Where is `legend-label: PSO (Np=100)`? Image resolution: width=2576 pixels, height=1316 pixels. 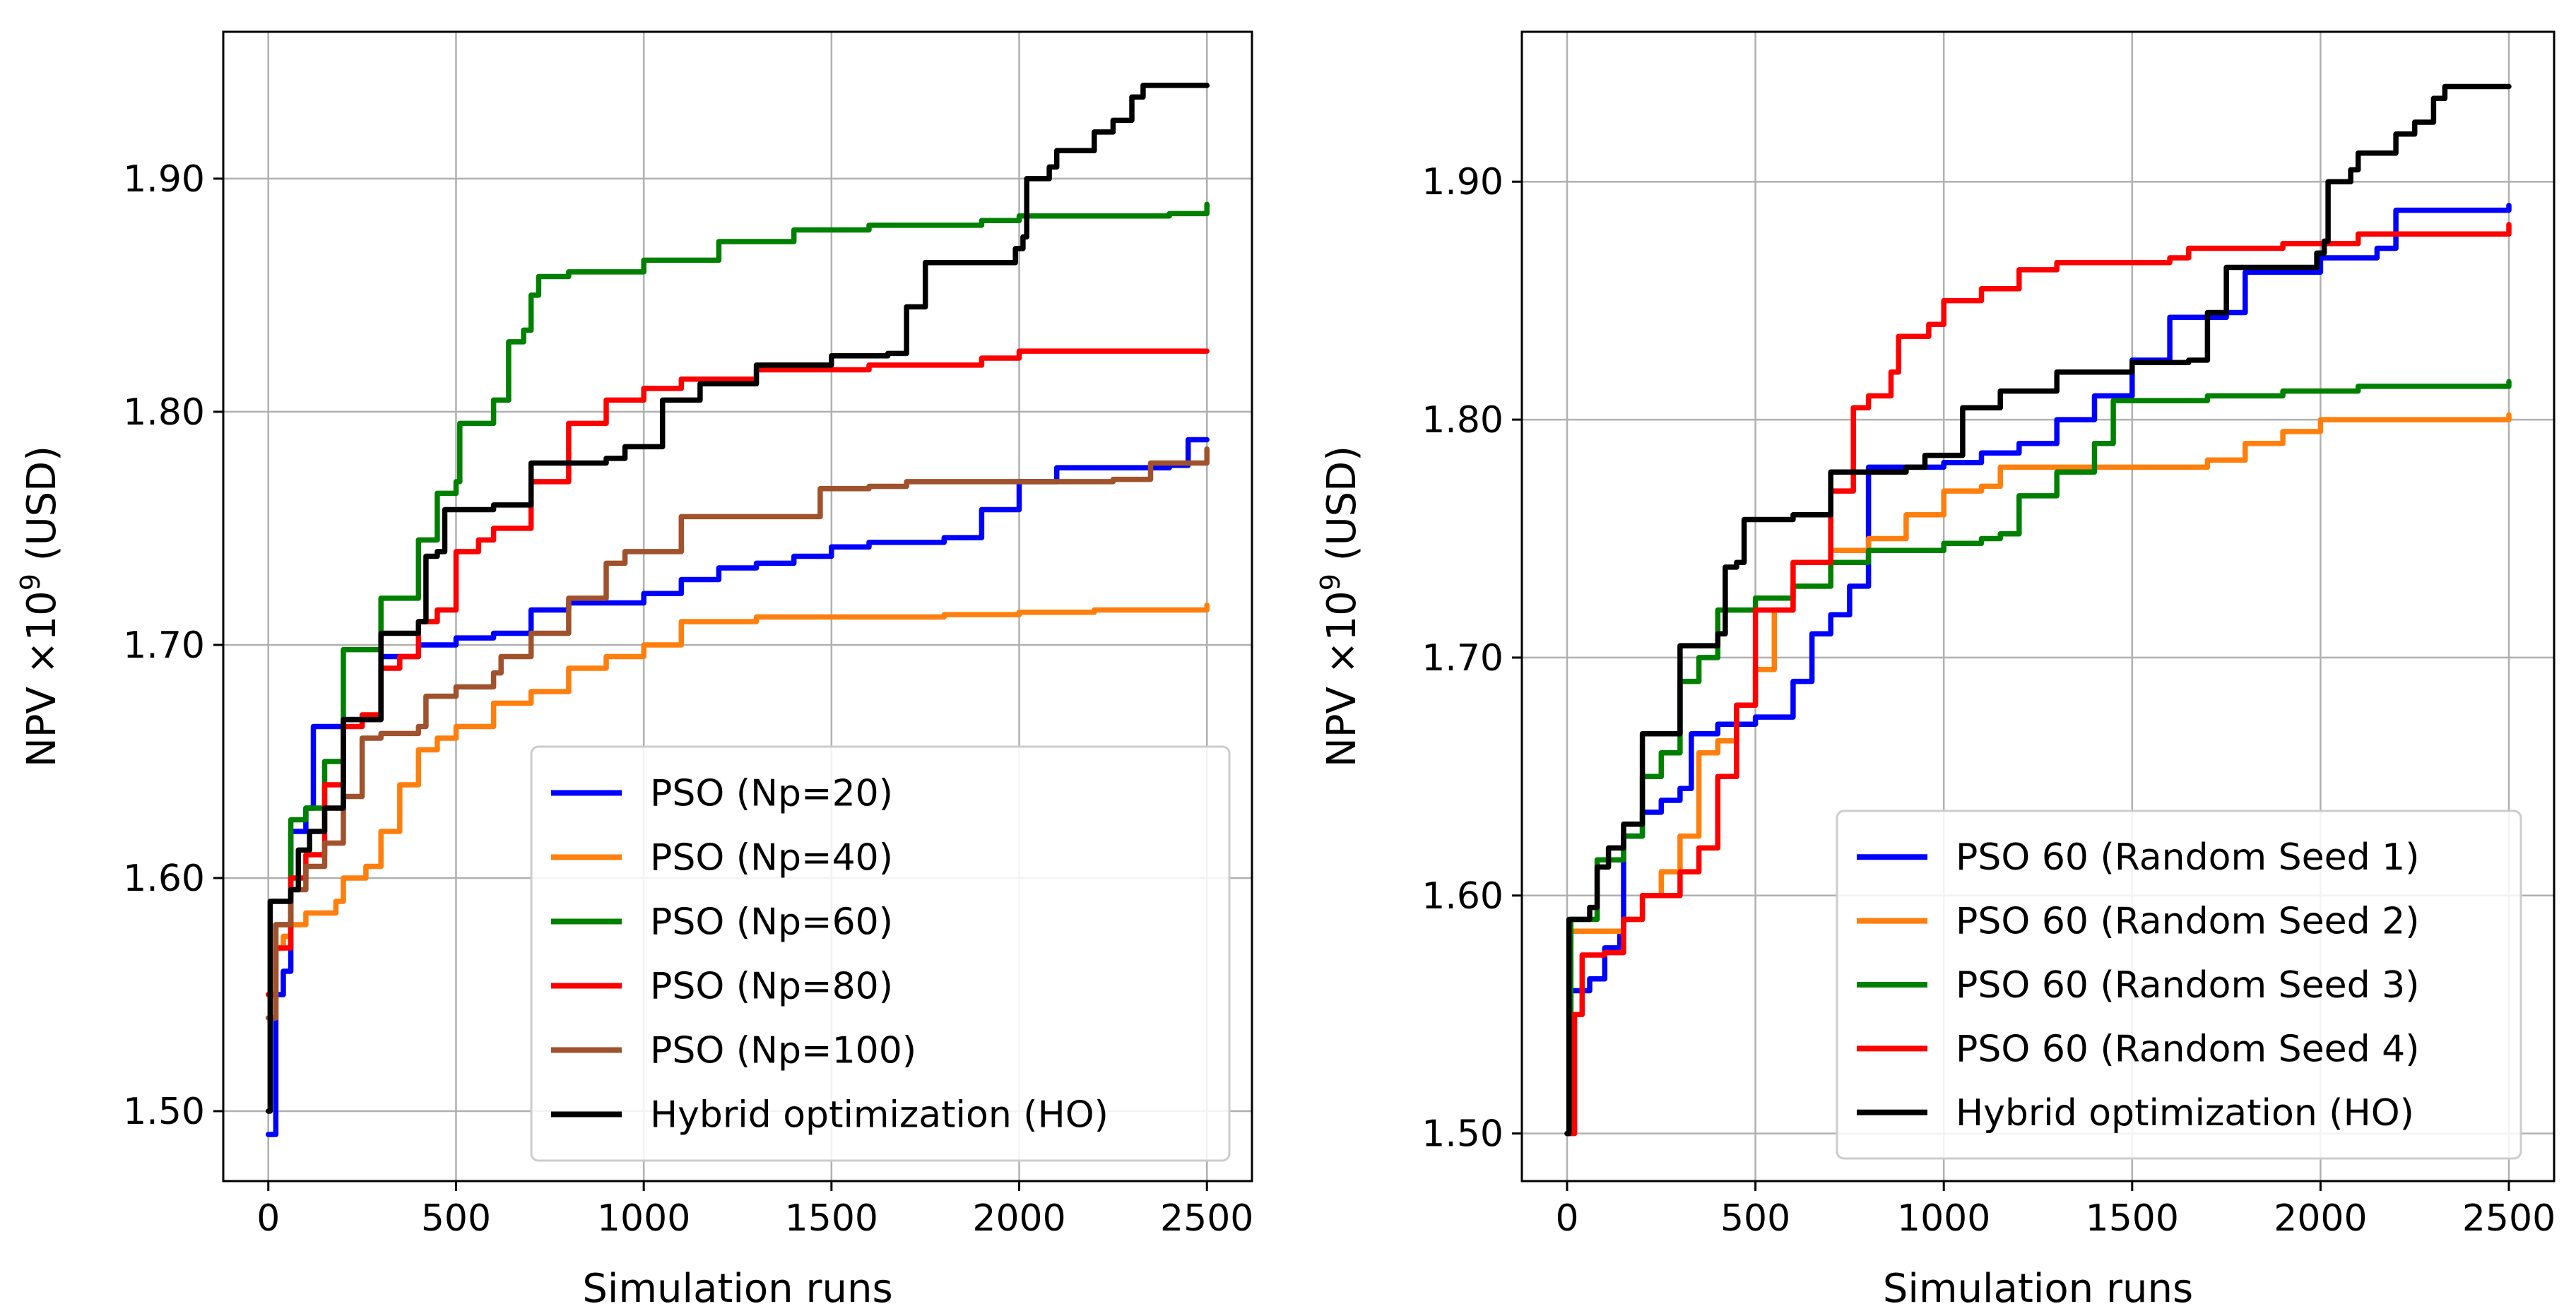
legend-label: PSO (Np=100) is located at coordinates (783, 1051).